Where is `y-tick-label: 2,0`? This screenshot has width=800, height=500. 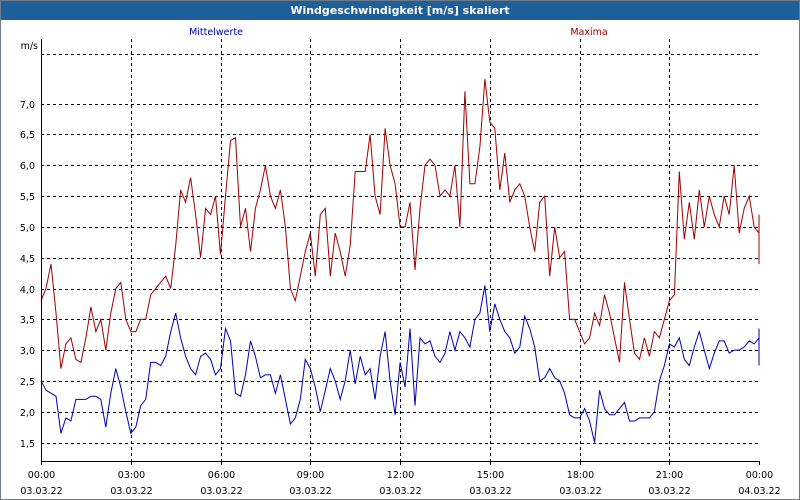 y-tick-label: 2,0 is located at coordinates (27, 413).